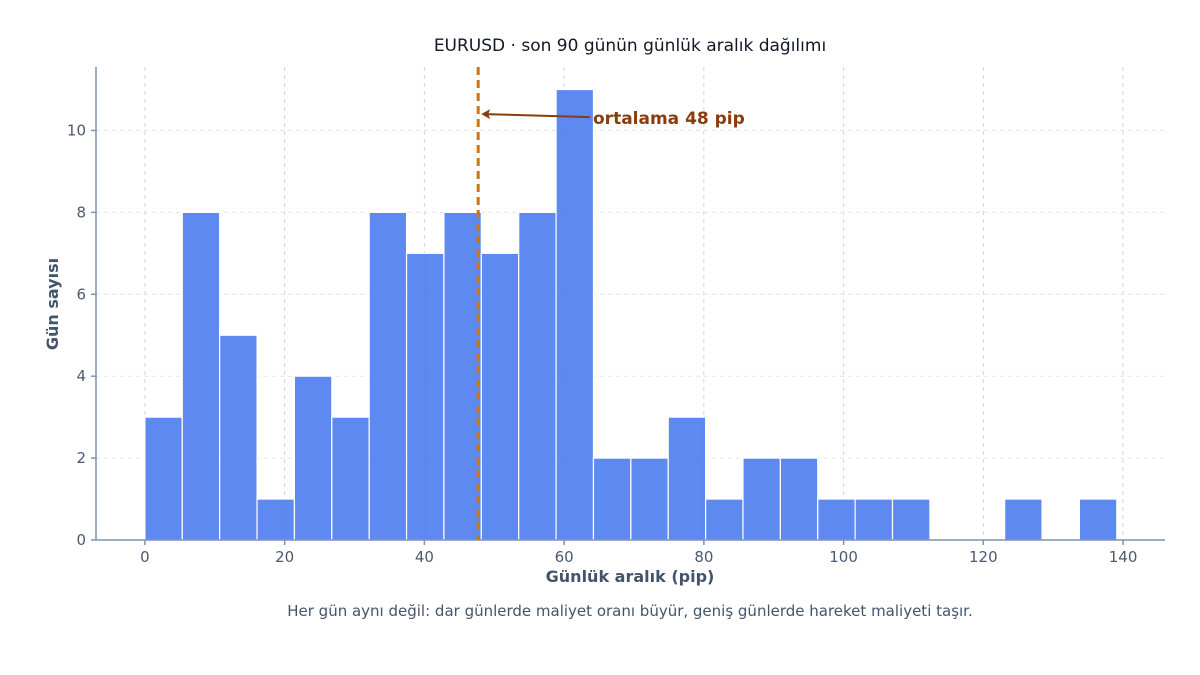 This screenshot has width=1200, height=675. Describe the element at coordinates (284, 557) in the screenshot. I see `x-tick-label: 20` at that location.